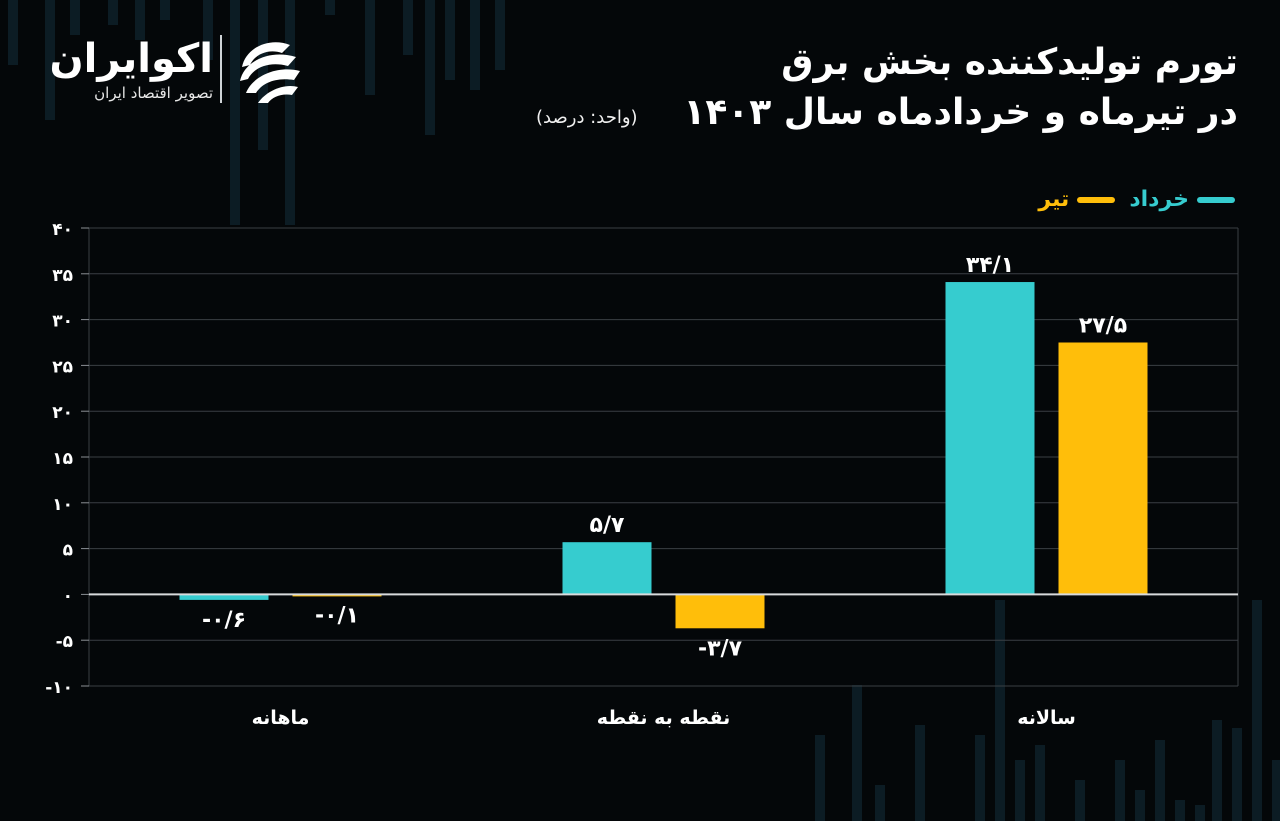  Describe the element at coordinates (62, 367) in the screenshot. I see `y-tick-label: ۲۵` at that location.